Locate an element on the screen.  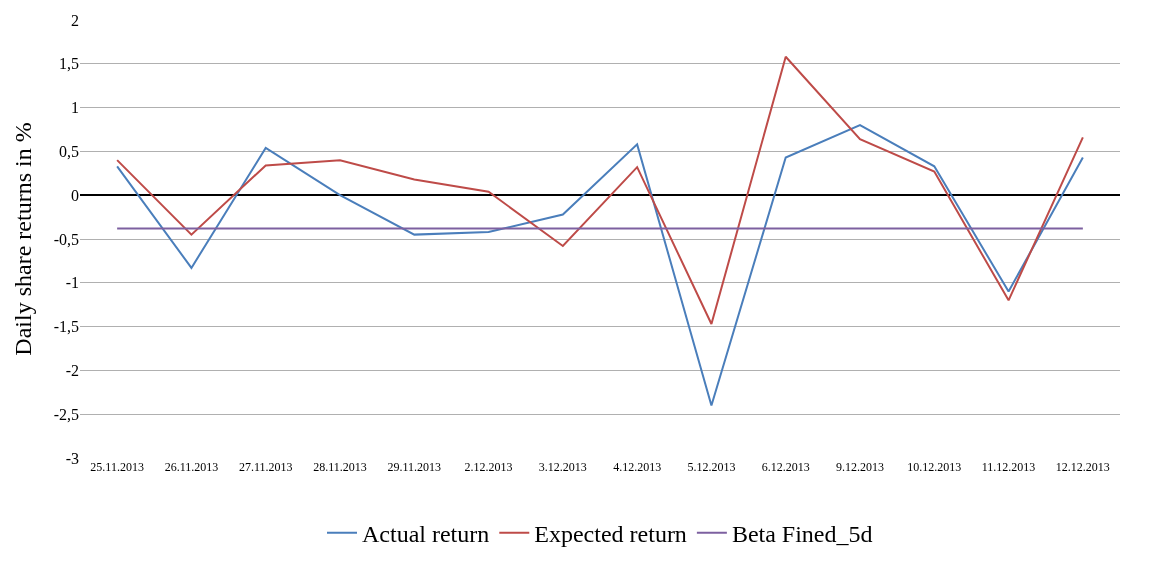
y-tick-label: -1 is located at coordinates (72, 283).